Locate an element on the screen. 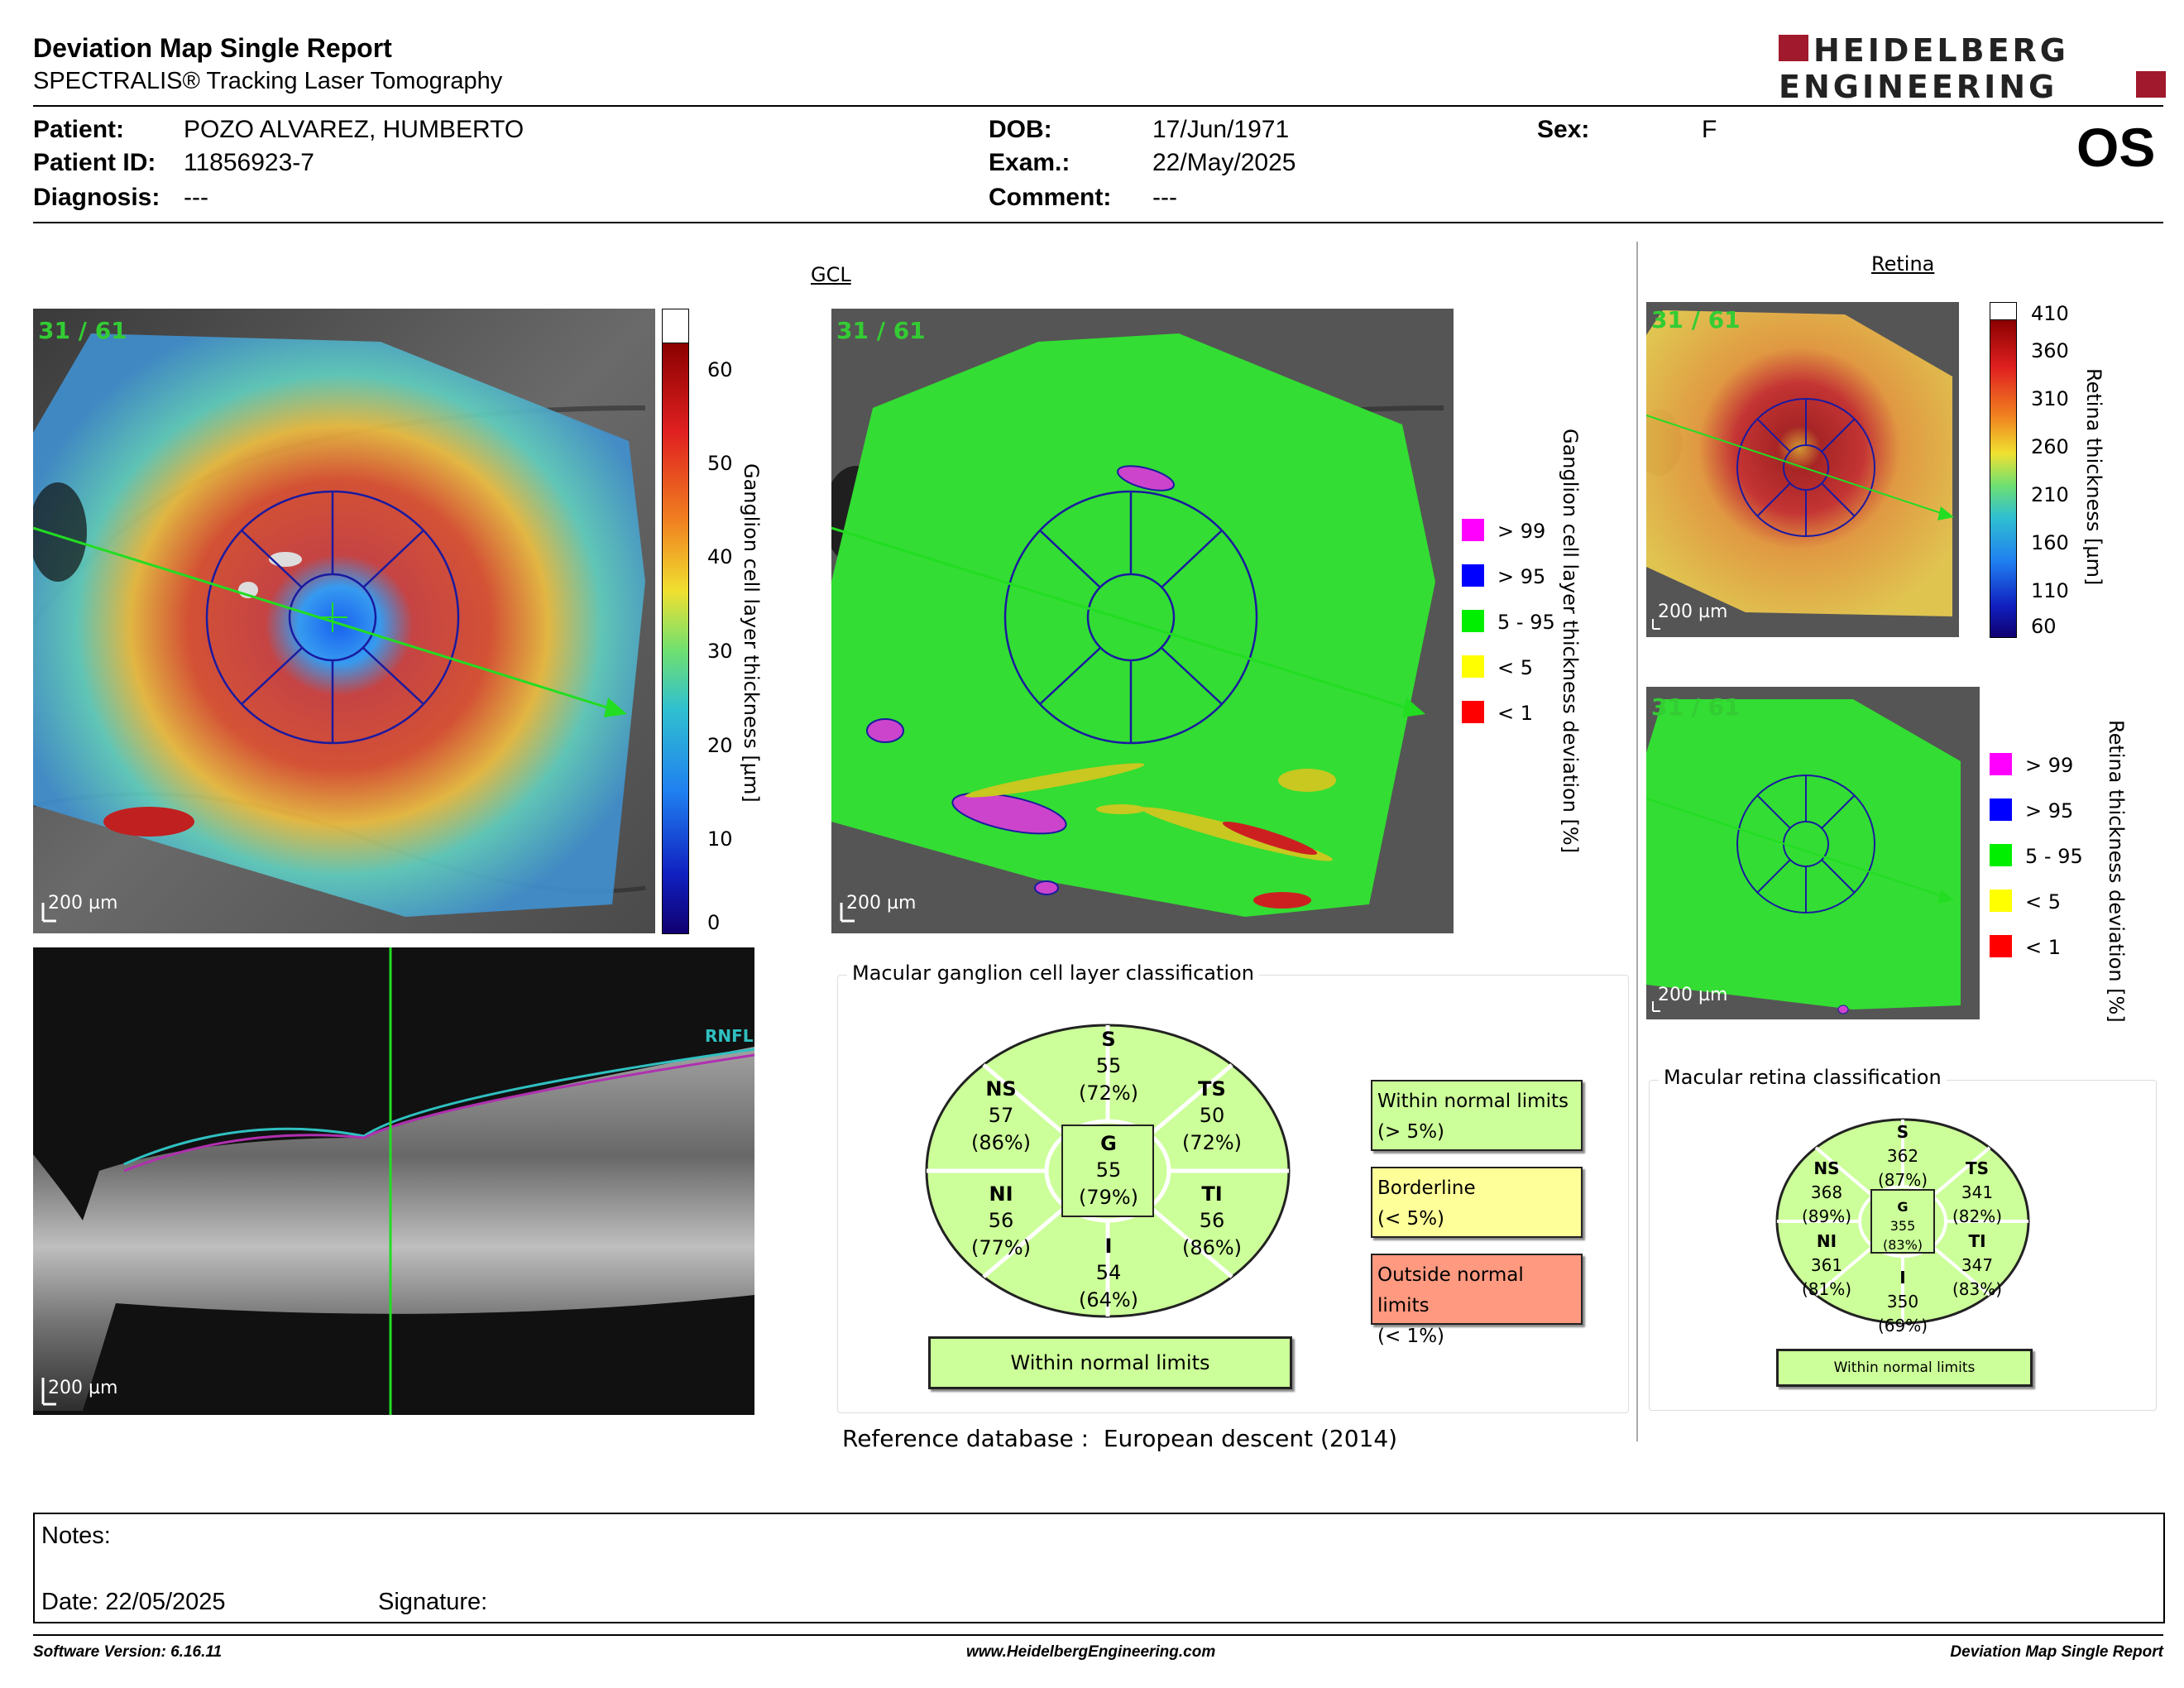  bscan-scale: 200 µm is located at coordinates (83, 1388).